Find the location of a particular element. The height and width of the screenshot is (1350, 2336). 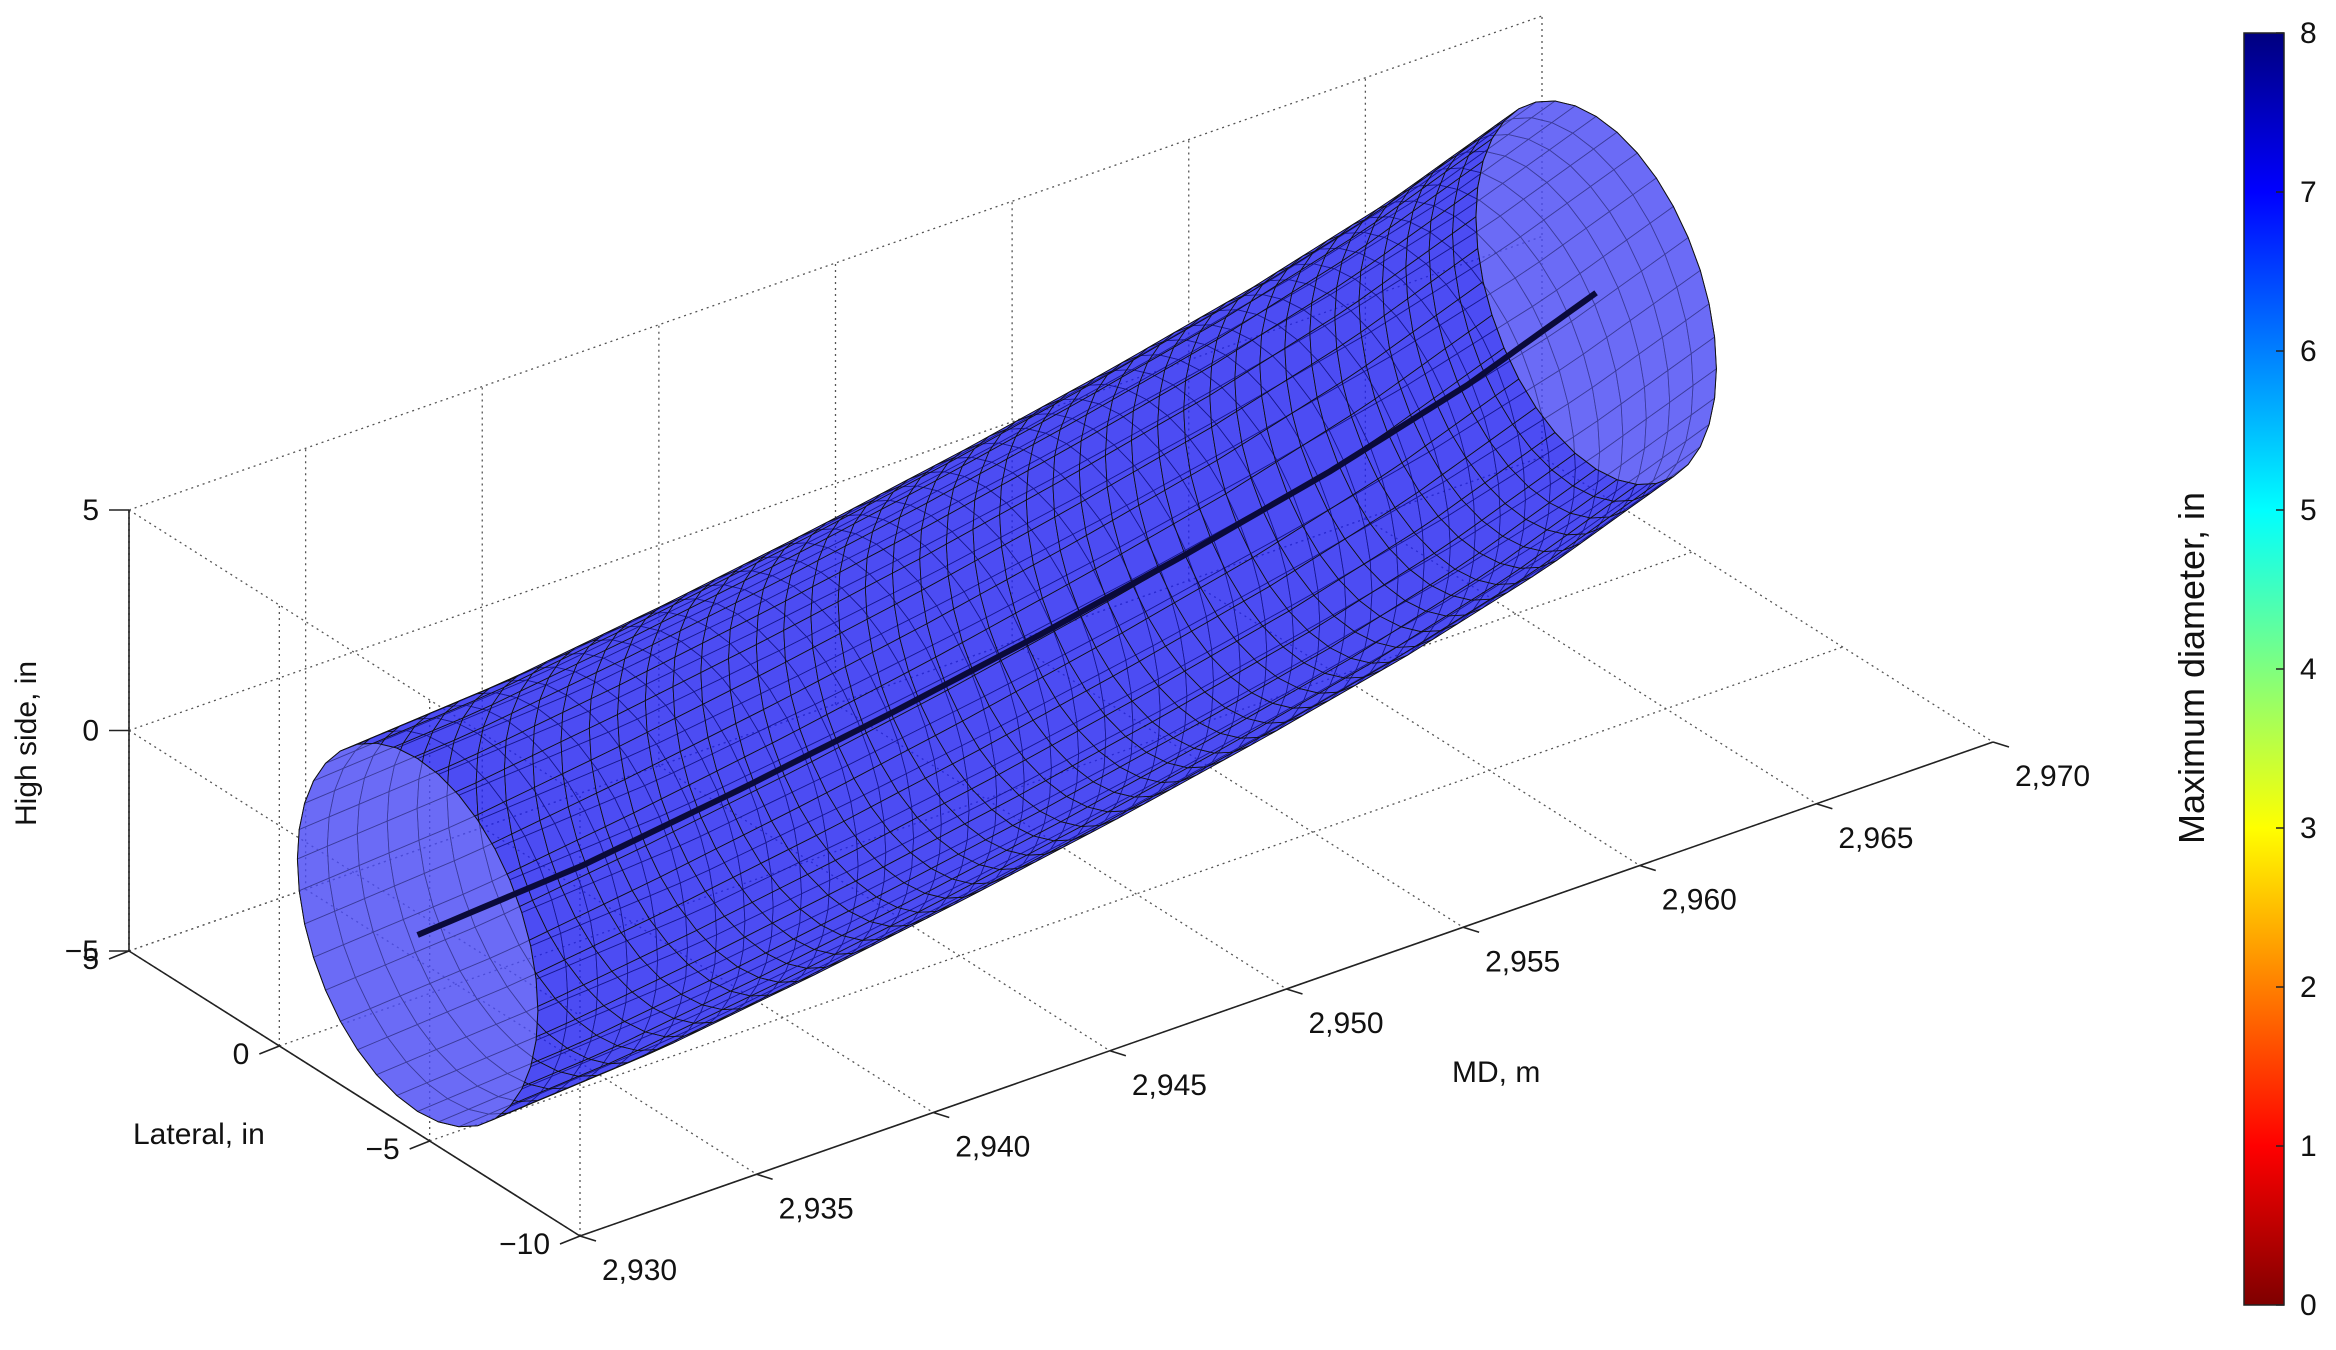

z-tick-label: 5 is located at coordinates (90, 510).